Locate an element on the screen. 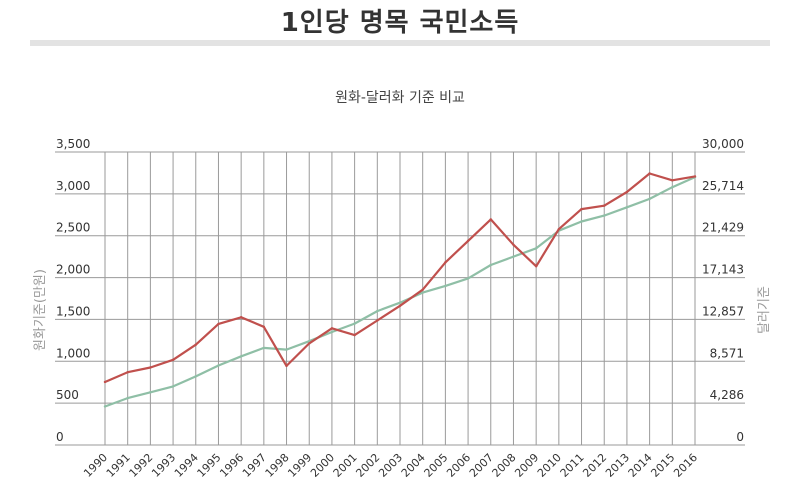  x-tick-label: 1999 is located at coordinates (299, 465).